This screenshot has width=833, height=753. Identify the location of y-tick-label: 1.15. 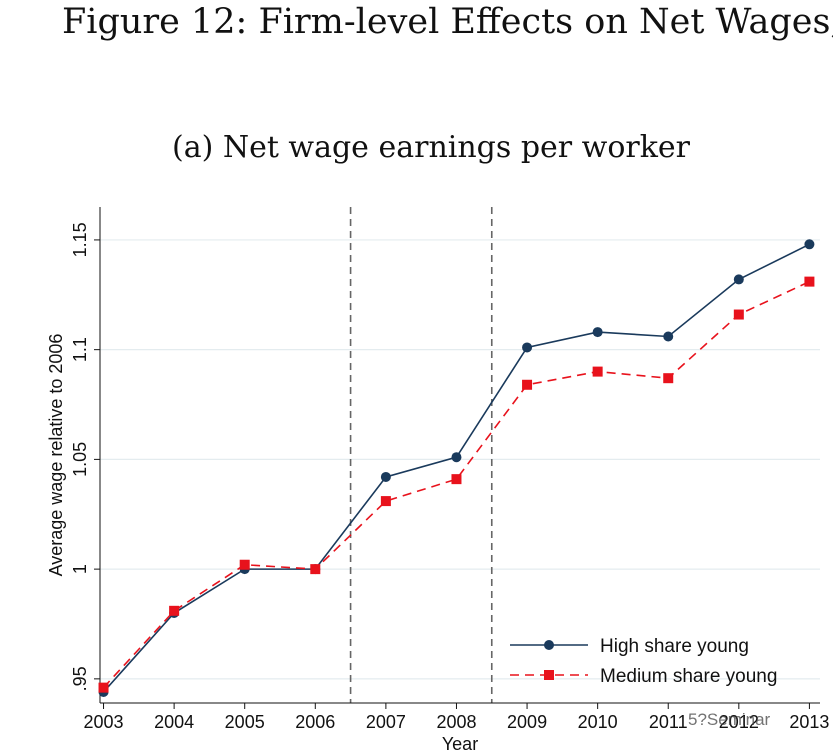
(80, 239).